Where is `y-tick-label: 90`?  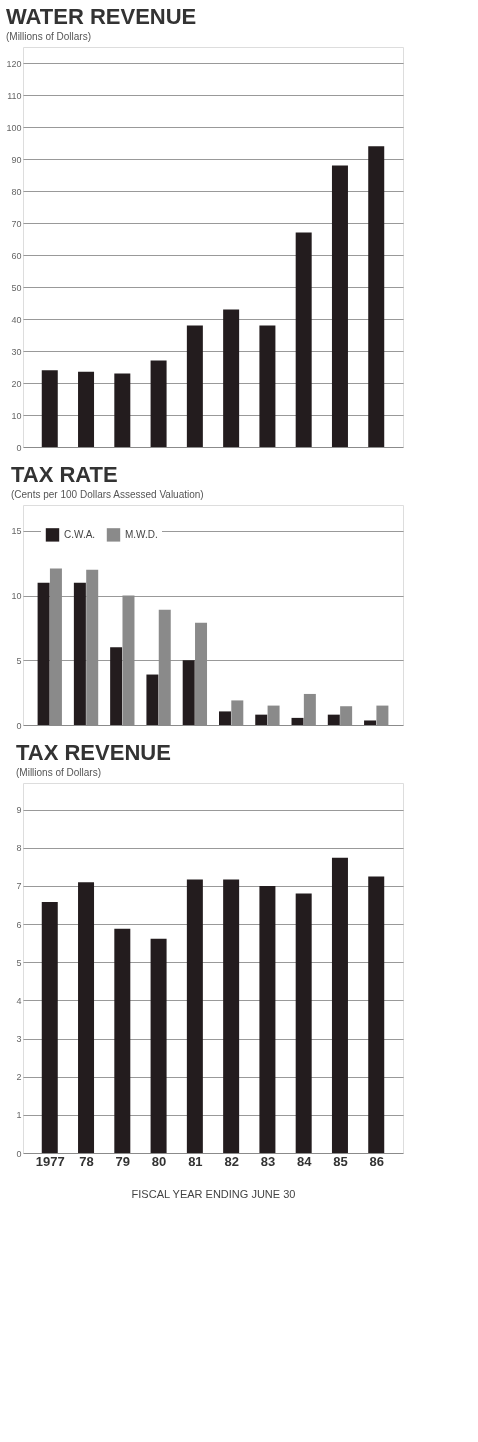 y-tick-label: 90 is located at coordinates (16, 159).